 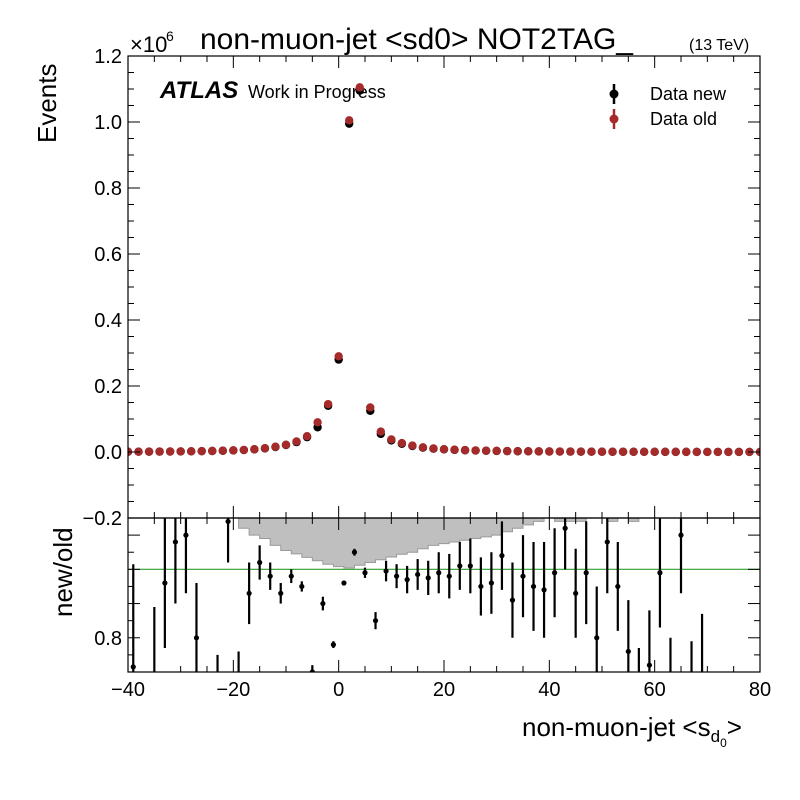 I want to click on legend-entry-data-new: Data new, so click(x=668, y=94).